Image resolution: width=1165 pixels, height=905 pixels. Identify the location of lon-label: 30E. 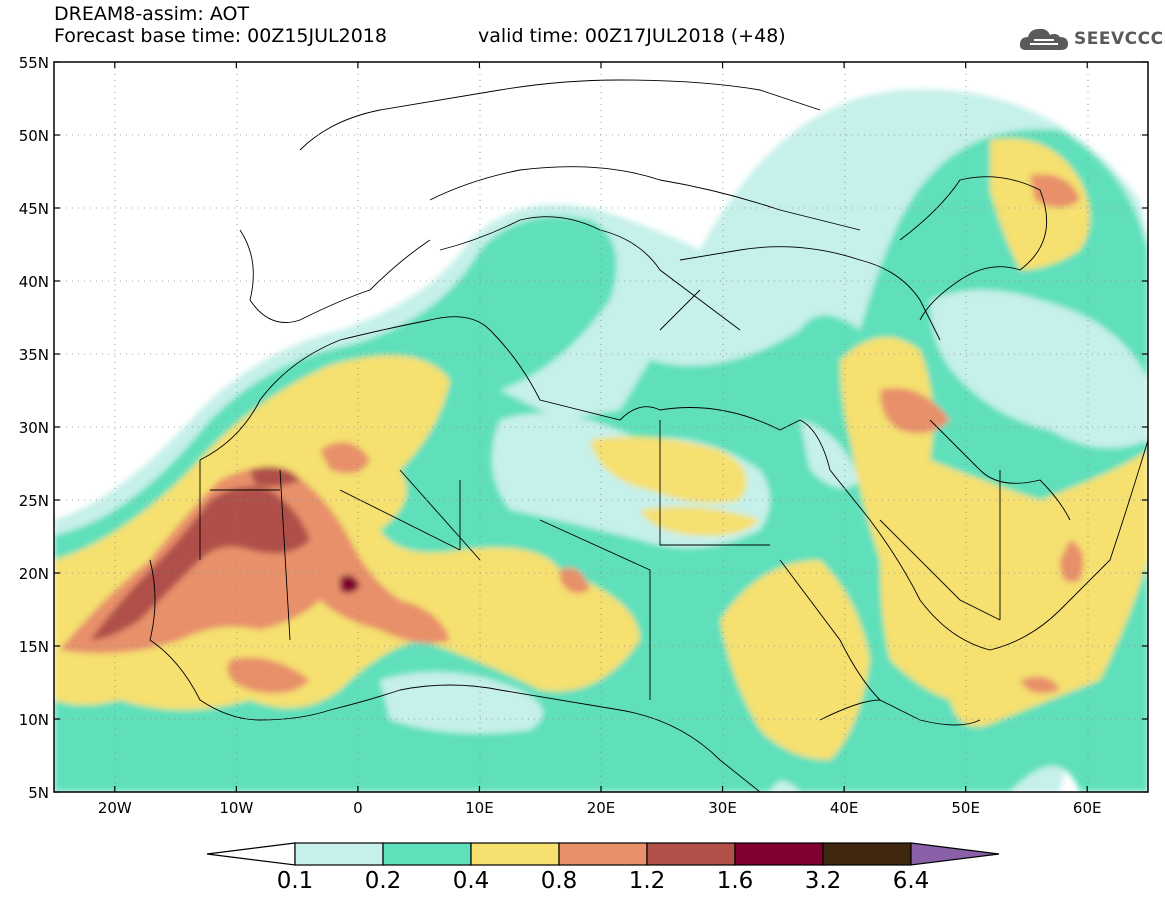
(722, 808).